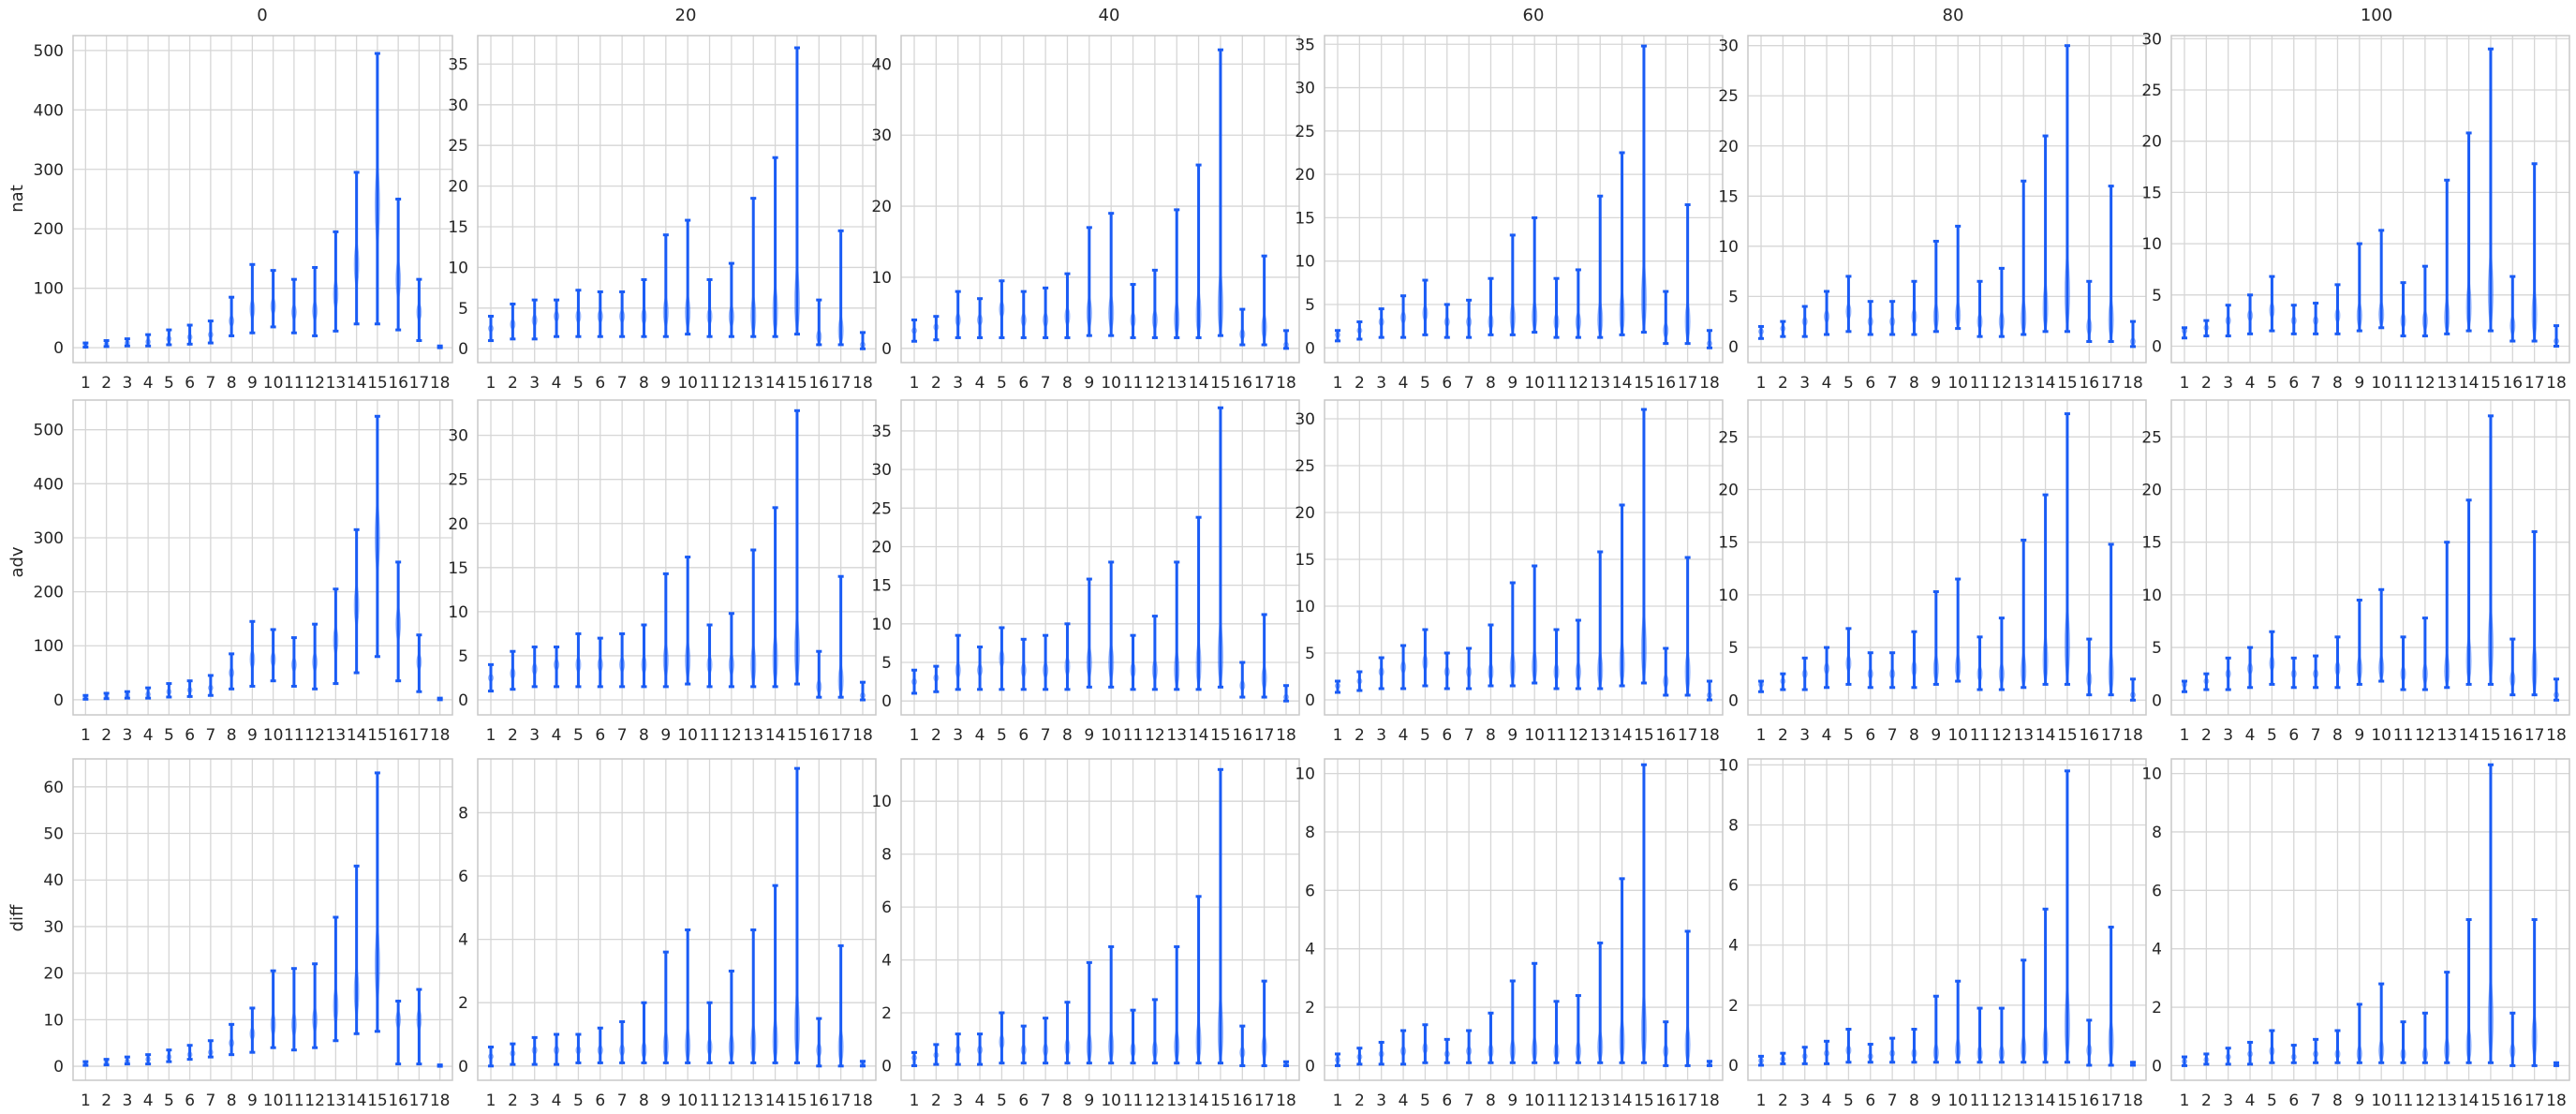 The height and width of the screenshot is (1114, 2576). Describe the element at coordinates (1947, 919) in the screenshot. I see `gridlines` at that location.